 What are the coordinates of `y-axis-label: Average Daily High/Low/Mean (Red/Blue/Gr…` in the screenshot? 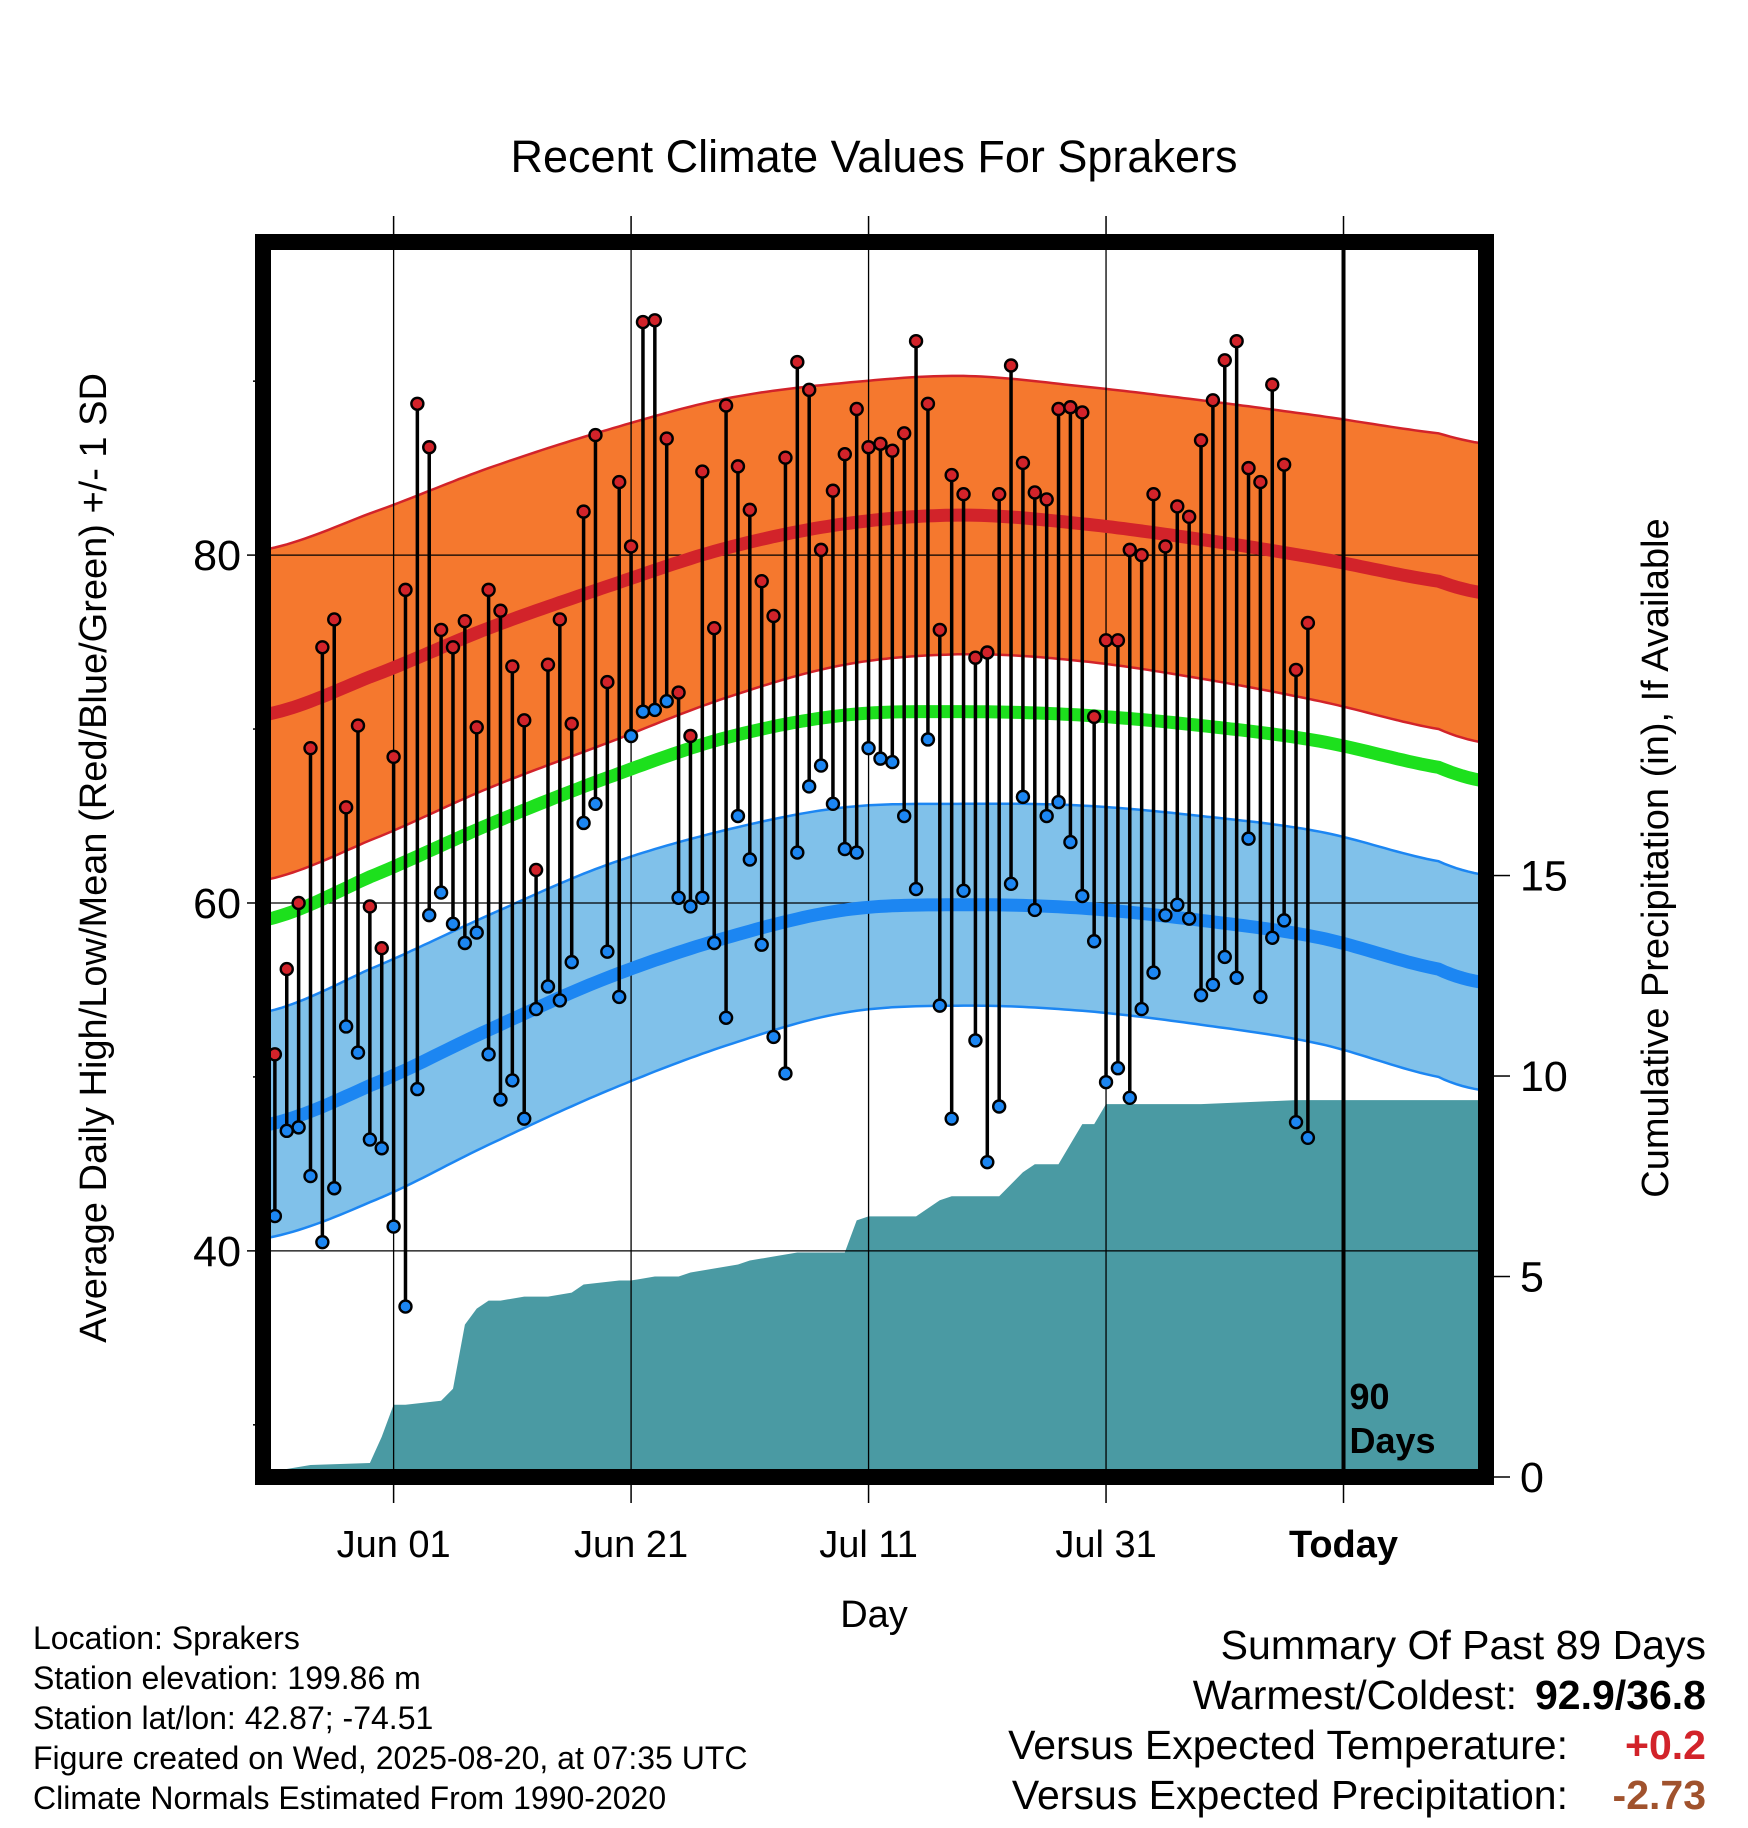 It's located at (94, 858).